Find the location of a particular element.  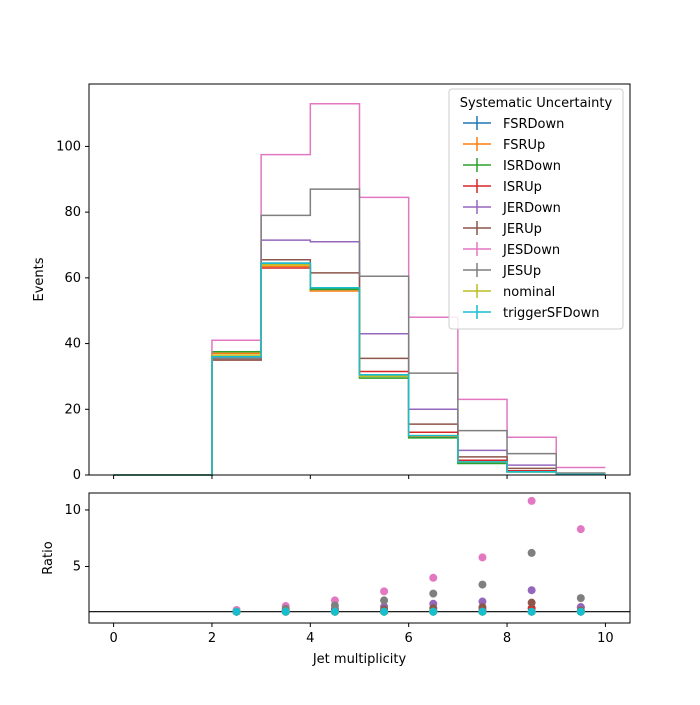

legend-item-JESUp: JESUp is located at coordinates (502, 271).